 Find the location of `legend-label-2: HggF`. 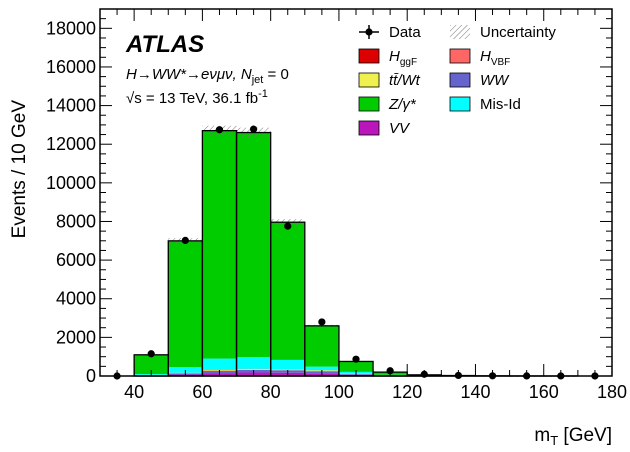

legend-label-2: HggF is located at coordinates (403, 58).